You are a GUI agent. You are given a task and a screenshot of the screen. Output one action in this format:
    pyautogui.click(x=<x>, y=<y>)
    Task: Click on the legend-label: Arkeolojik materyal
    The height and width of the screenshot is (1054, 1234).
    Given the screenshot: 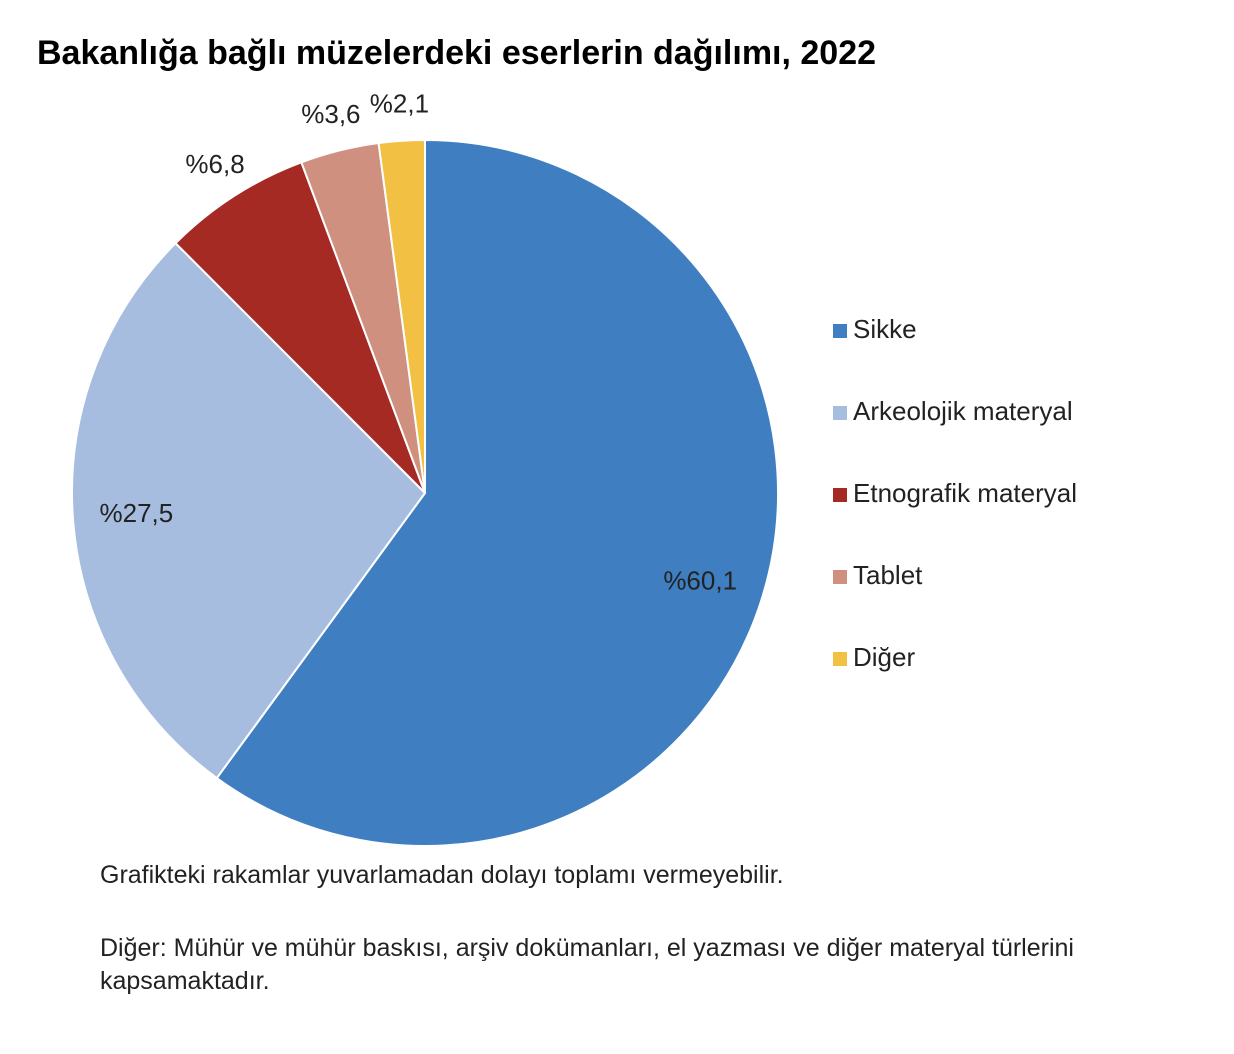 What is the action you would take?
    pyautogui.click(x=963, y=411)
    